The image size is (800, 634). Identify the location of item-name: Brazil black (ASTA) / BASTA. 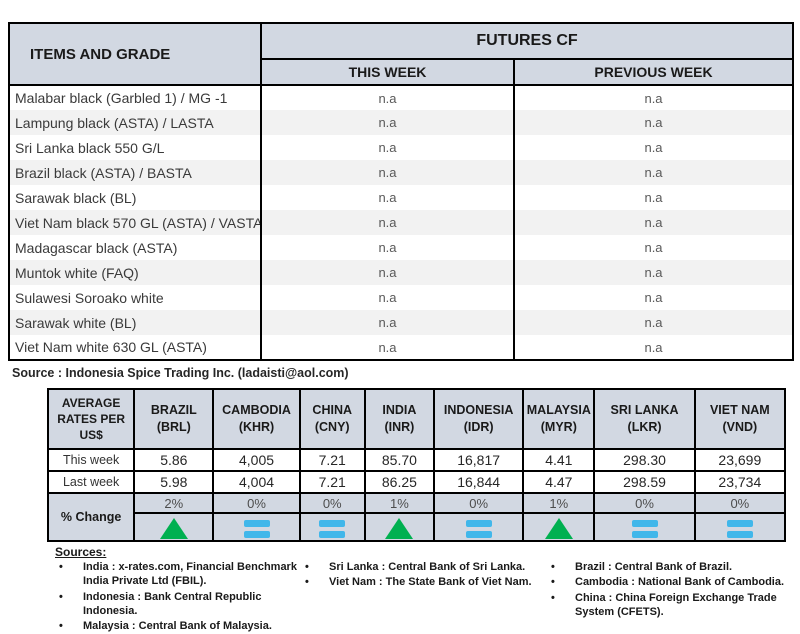
(135, 172).